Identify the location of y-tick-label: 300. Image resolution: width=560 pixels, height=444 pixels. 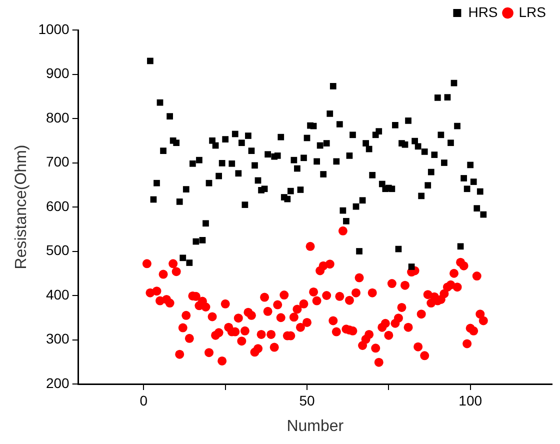
(58, 338).